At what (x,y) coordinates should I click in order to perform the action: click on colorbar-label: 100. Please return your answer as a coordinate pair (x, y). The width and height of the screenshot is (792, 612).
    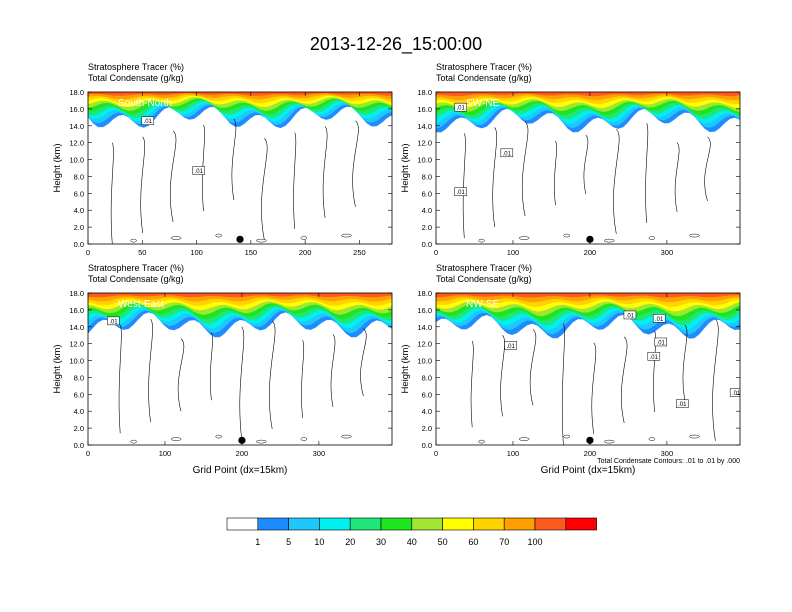
    Looking at the image, I should click on (534, 542).